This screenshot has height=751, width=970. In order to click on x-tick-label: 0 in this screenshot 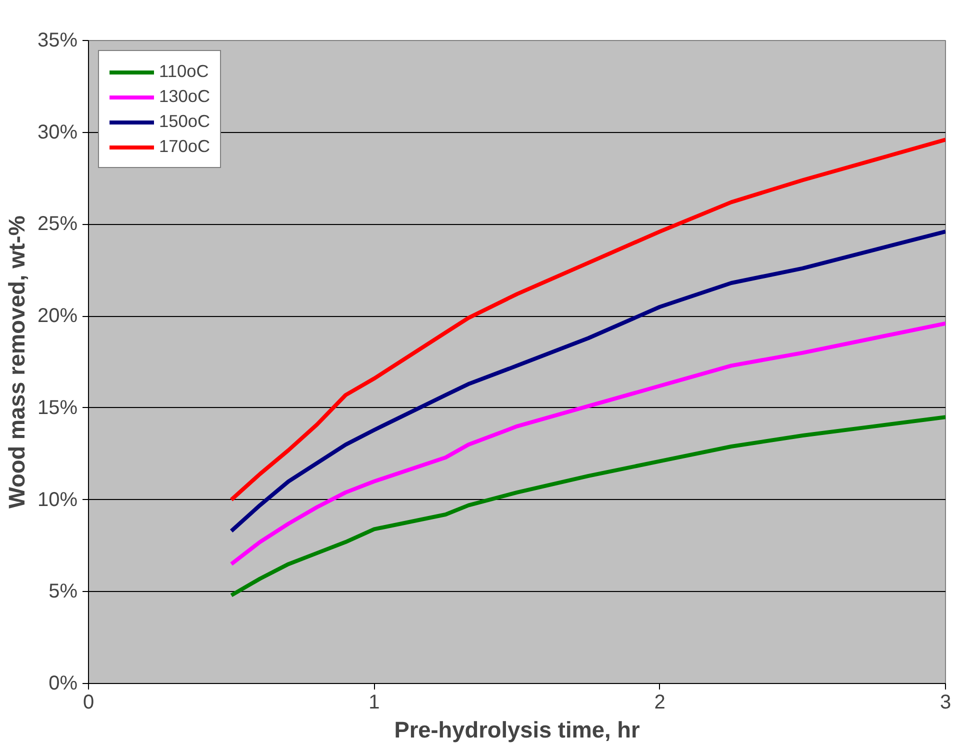, I will do `click(88, 703)`.